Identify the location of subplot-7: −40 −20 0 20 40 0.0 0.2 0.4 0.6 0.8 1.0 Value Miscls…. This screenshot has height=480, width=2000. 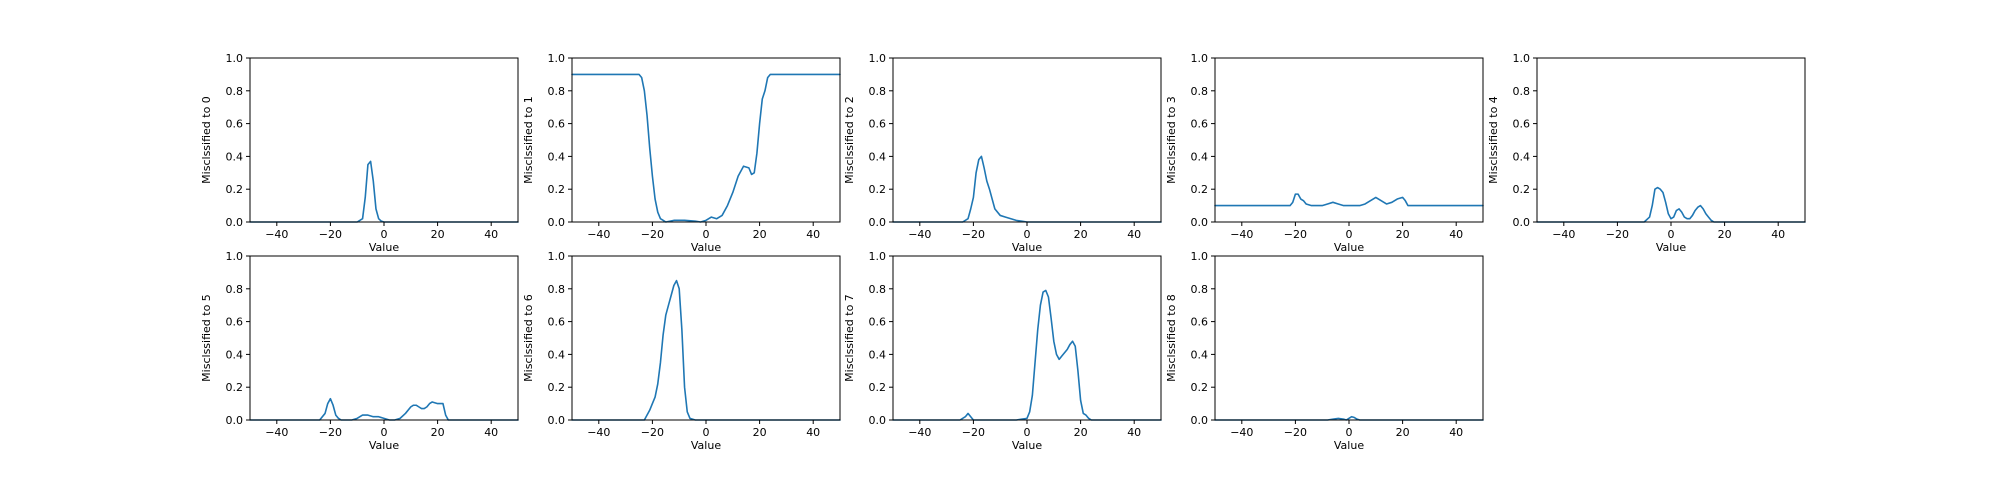
(1002, 351).